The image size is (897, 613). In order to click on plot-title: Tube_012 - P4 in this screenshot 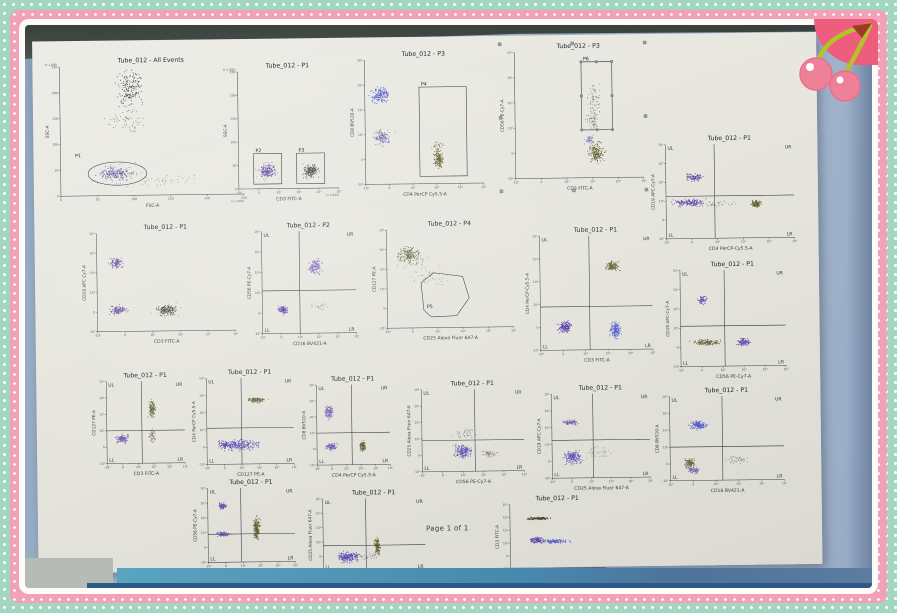, I will do `click(449, 224)`.